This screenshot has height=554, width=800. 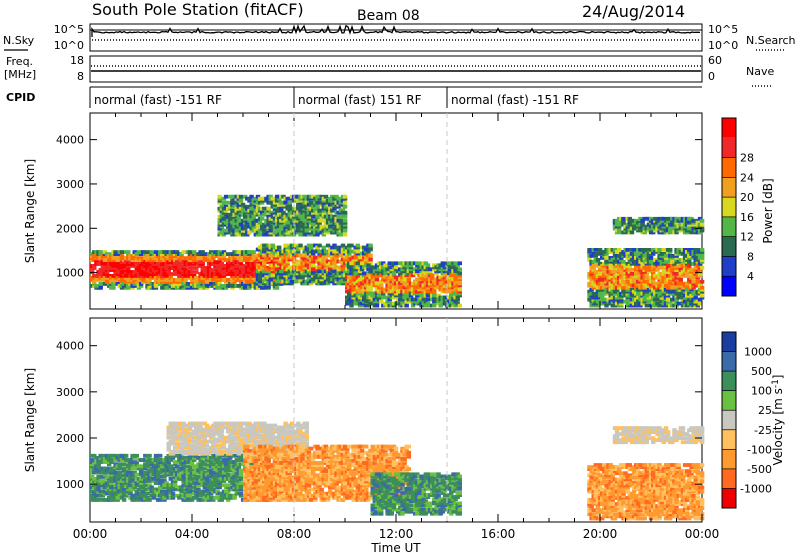 What do you see at coordinates (396, 69) in the screenshot?
I see `freq-panel-frame` at bounding box center [396, 69].